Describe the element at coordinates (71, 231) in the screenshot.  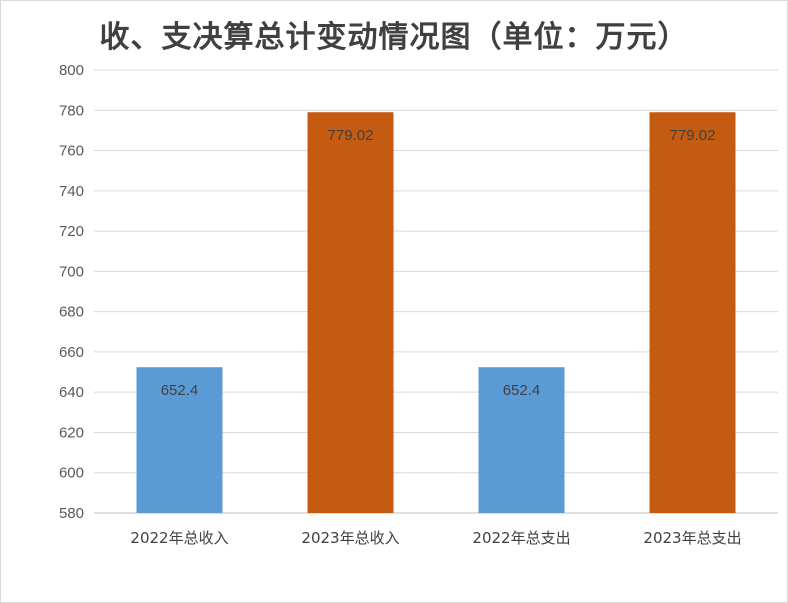
I see `y-tick-label: 720` at that location.